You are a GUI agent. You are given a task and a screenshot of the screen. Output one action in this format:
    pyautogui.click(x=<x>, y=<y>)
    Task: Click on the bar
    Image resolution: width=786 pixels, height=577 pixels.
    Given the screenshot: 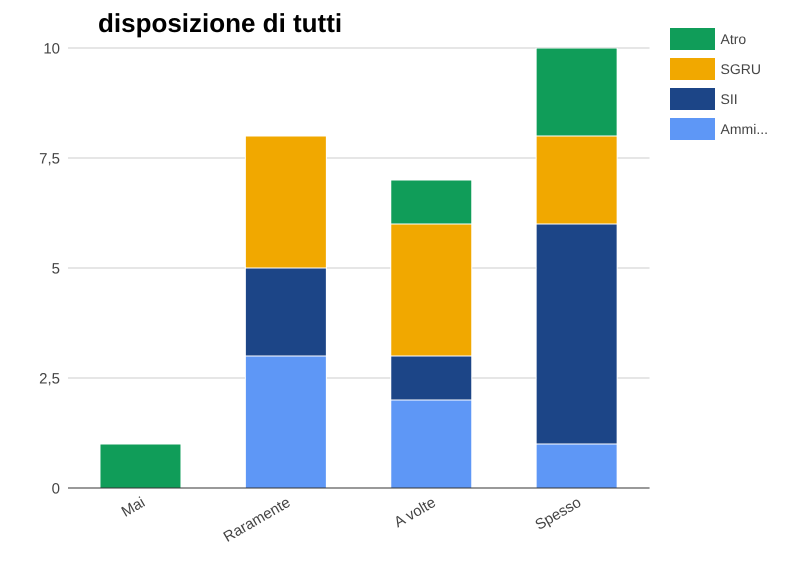 What is the action you would take?
    pyautogui.click(x=140, y=466)
    